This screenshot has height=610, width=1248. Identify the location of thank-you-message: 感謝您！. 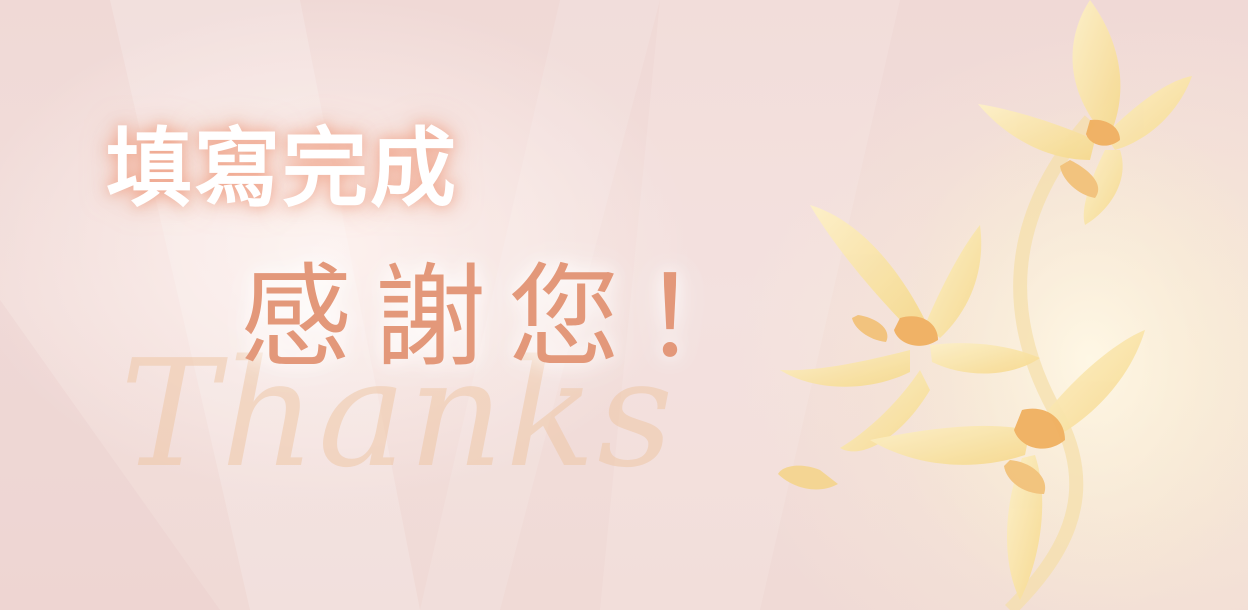
(508, 318).